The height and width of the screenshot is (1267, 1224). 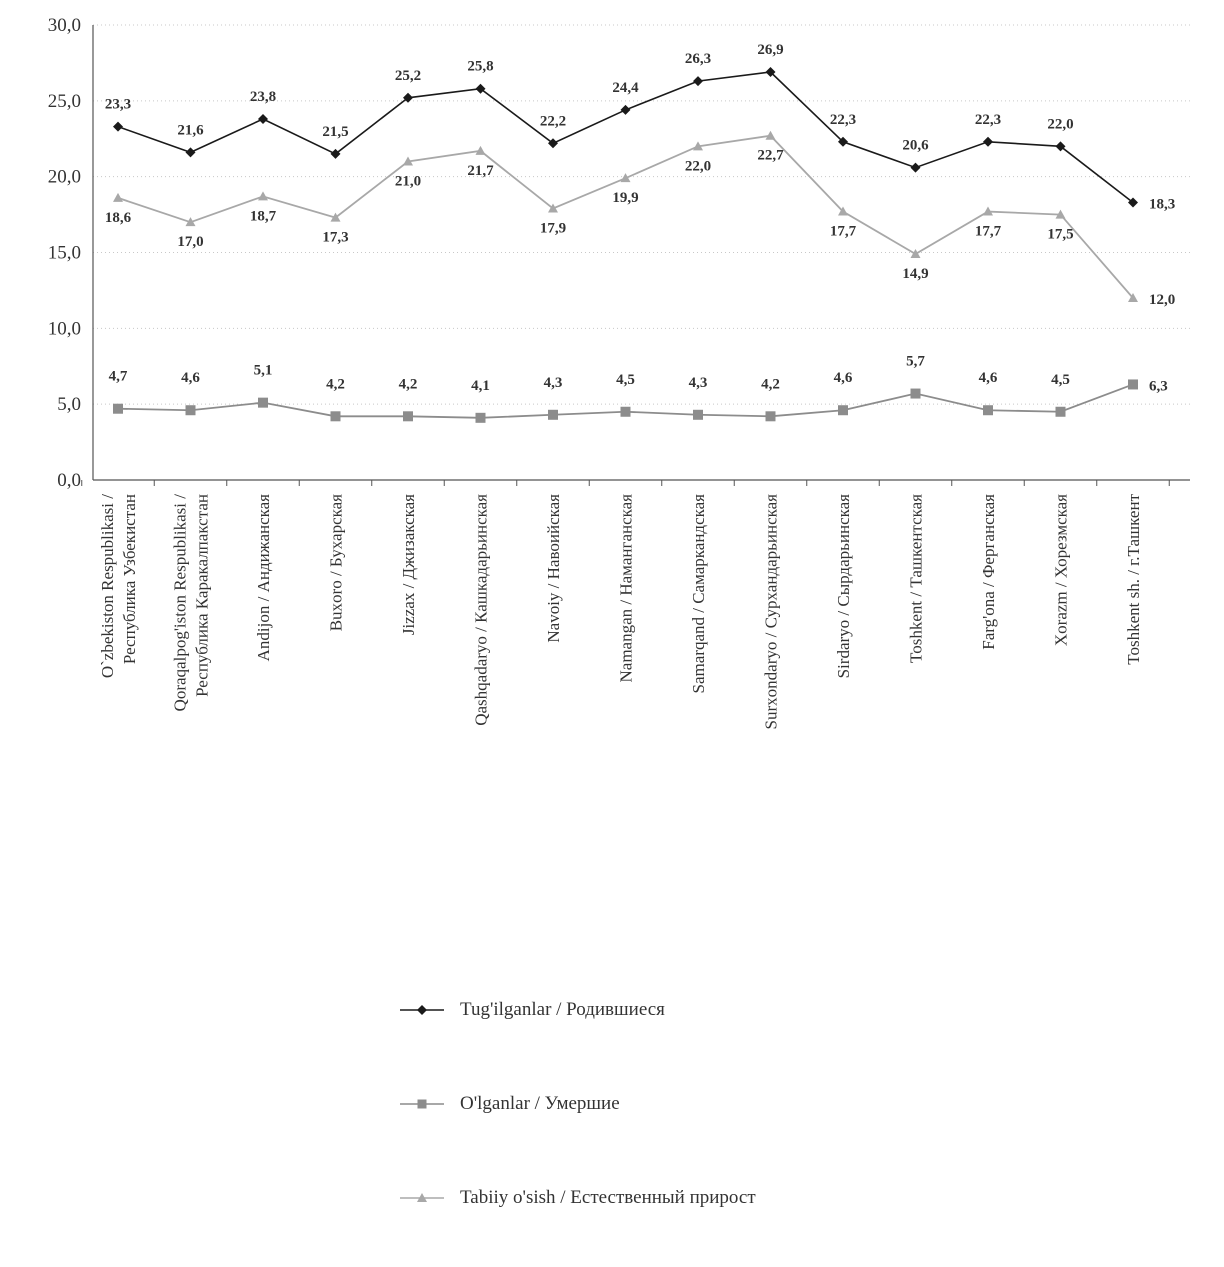 What do you see at coordinates (422, 1104) in the screenshot?
I see `legend-marker-square` at bounding box center [422, 1104].